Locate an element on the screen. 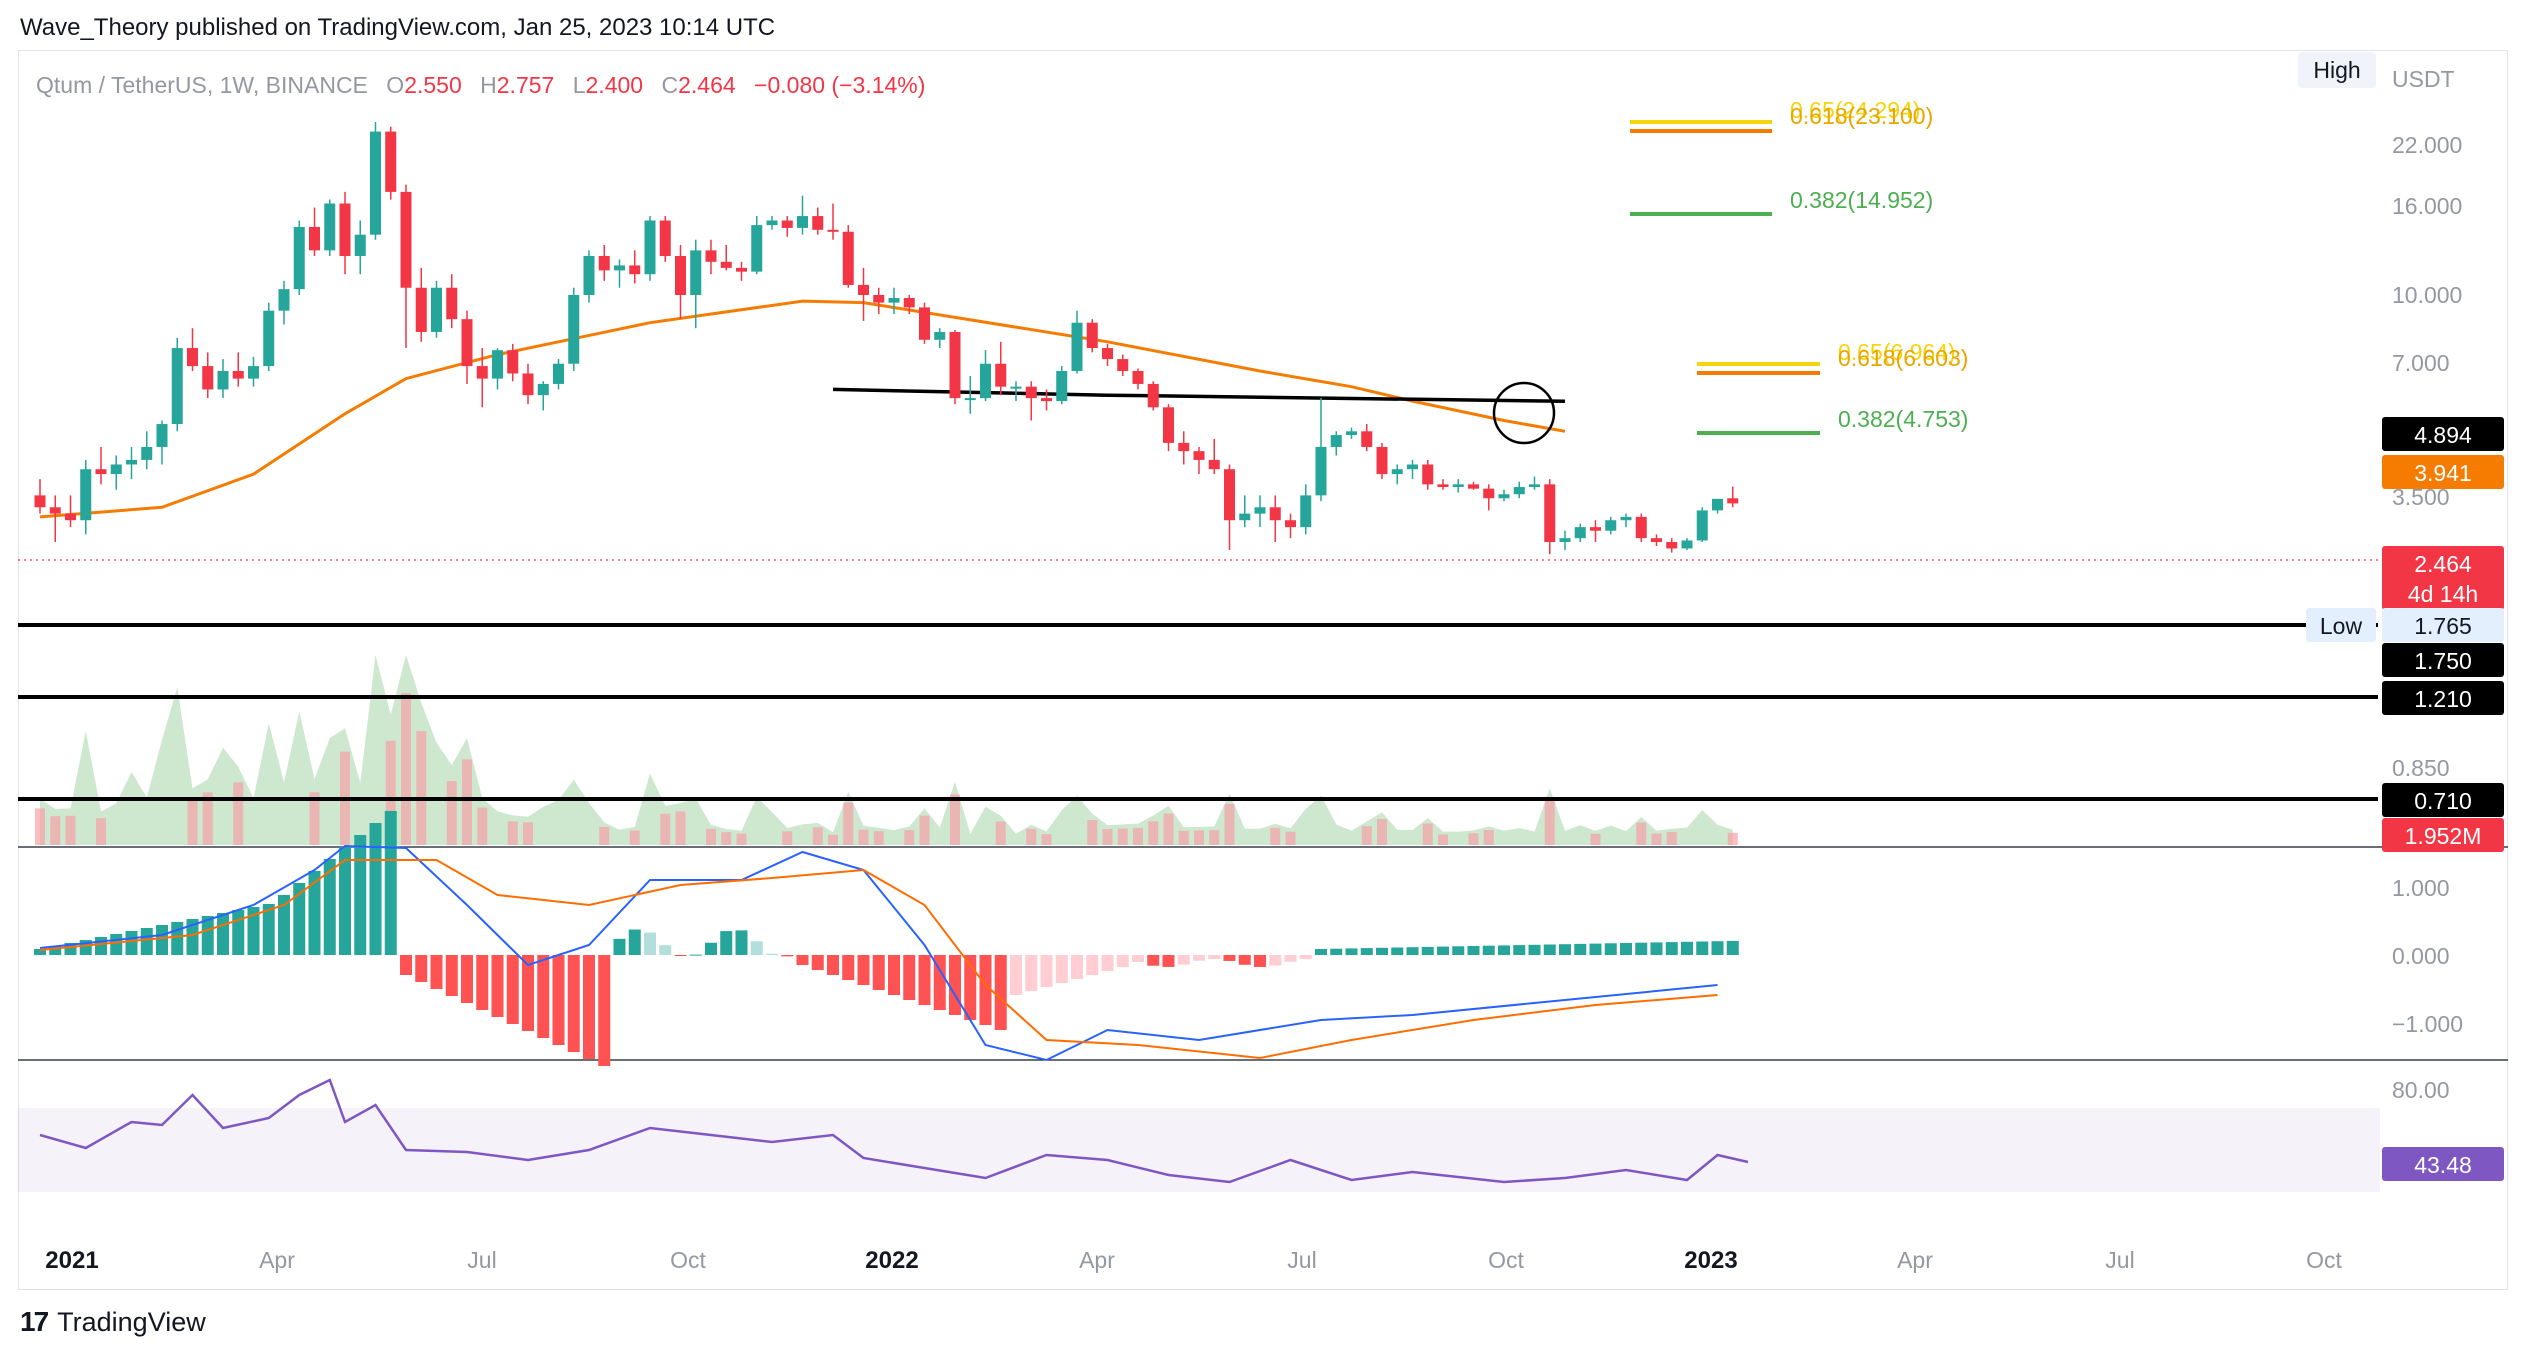 The width and height of the screenshot is (2524, 1354). support-badge-bg is located at coordinates (2443, 660).